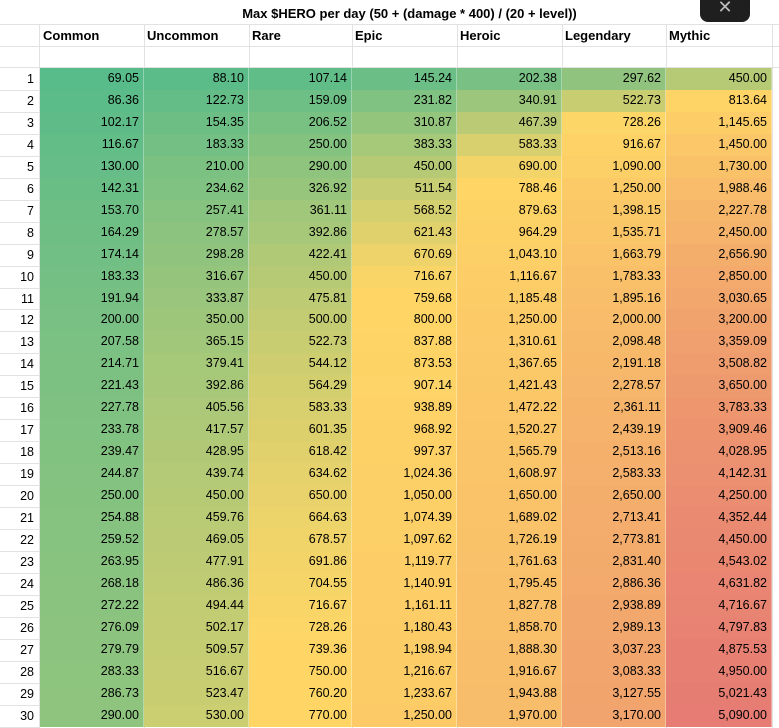 This screenshot has width=779, height=728. What do you see at coordinates (92, 298) in the screenshot?
I see `table-cell: 191.94` at bounding box center [92, 298].